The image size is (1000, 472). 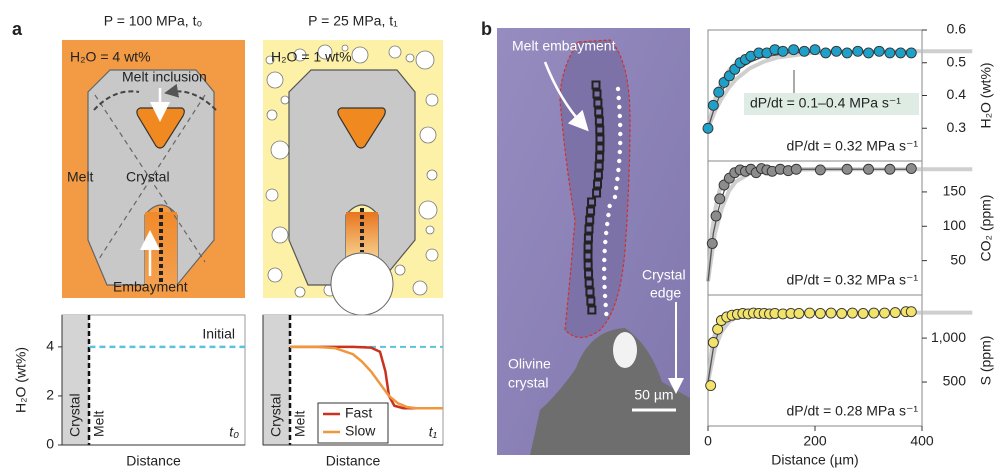 What do you see at coordinates (17, 29) in the screenshot?
I see `panel-label: a` at bounding box center [17, 29].